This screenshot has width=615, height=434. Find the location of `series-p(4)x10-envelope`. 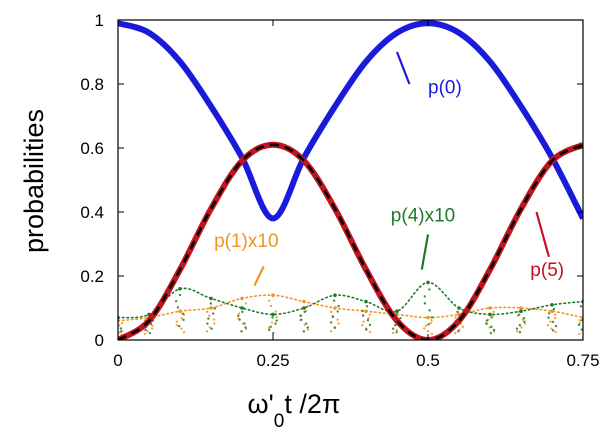

series-p(4)x10-envelope is located at coordinates (350, 300).